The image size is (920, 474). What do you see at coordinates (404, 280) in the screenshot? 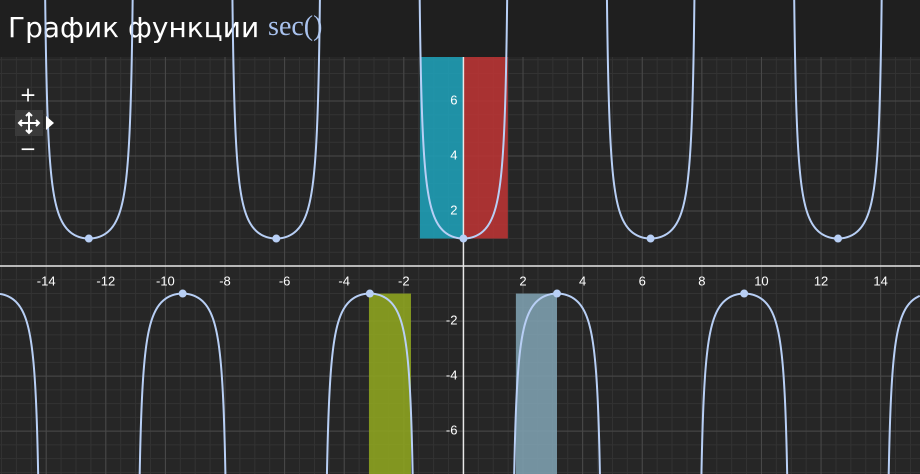
I see `x-tick-label: -2` at bounding box center [404, 280].